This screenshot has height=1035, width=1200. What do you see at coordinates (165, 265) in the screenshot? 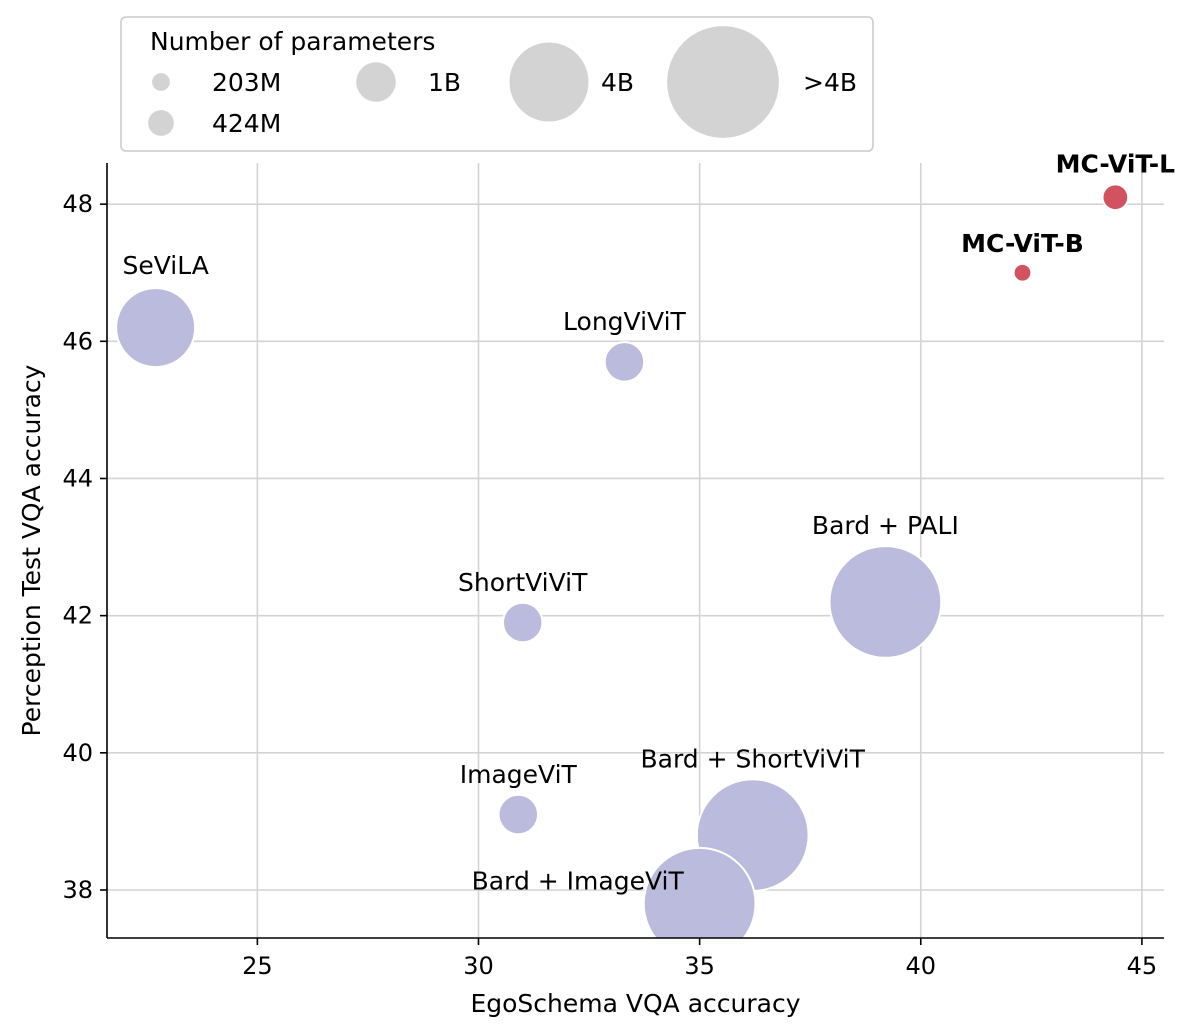
I see `point-label: SeViLA` at bounding box center [165, 265].